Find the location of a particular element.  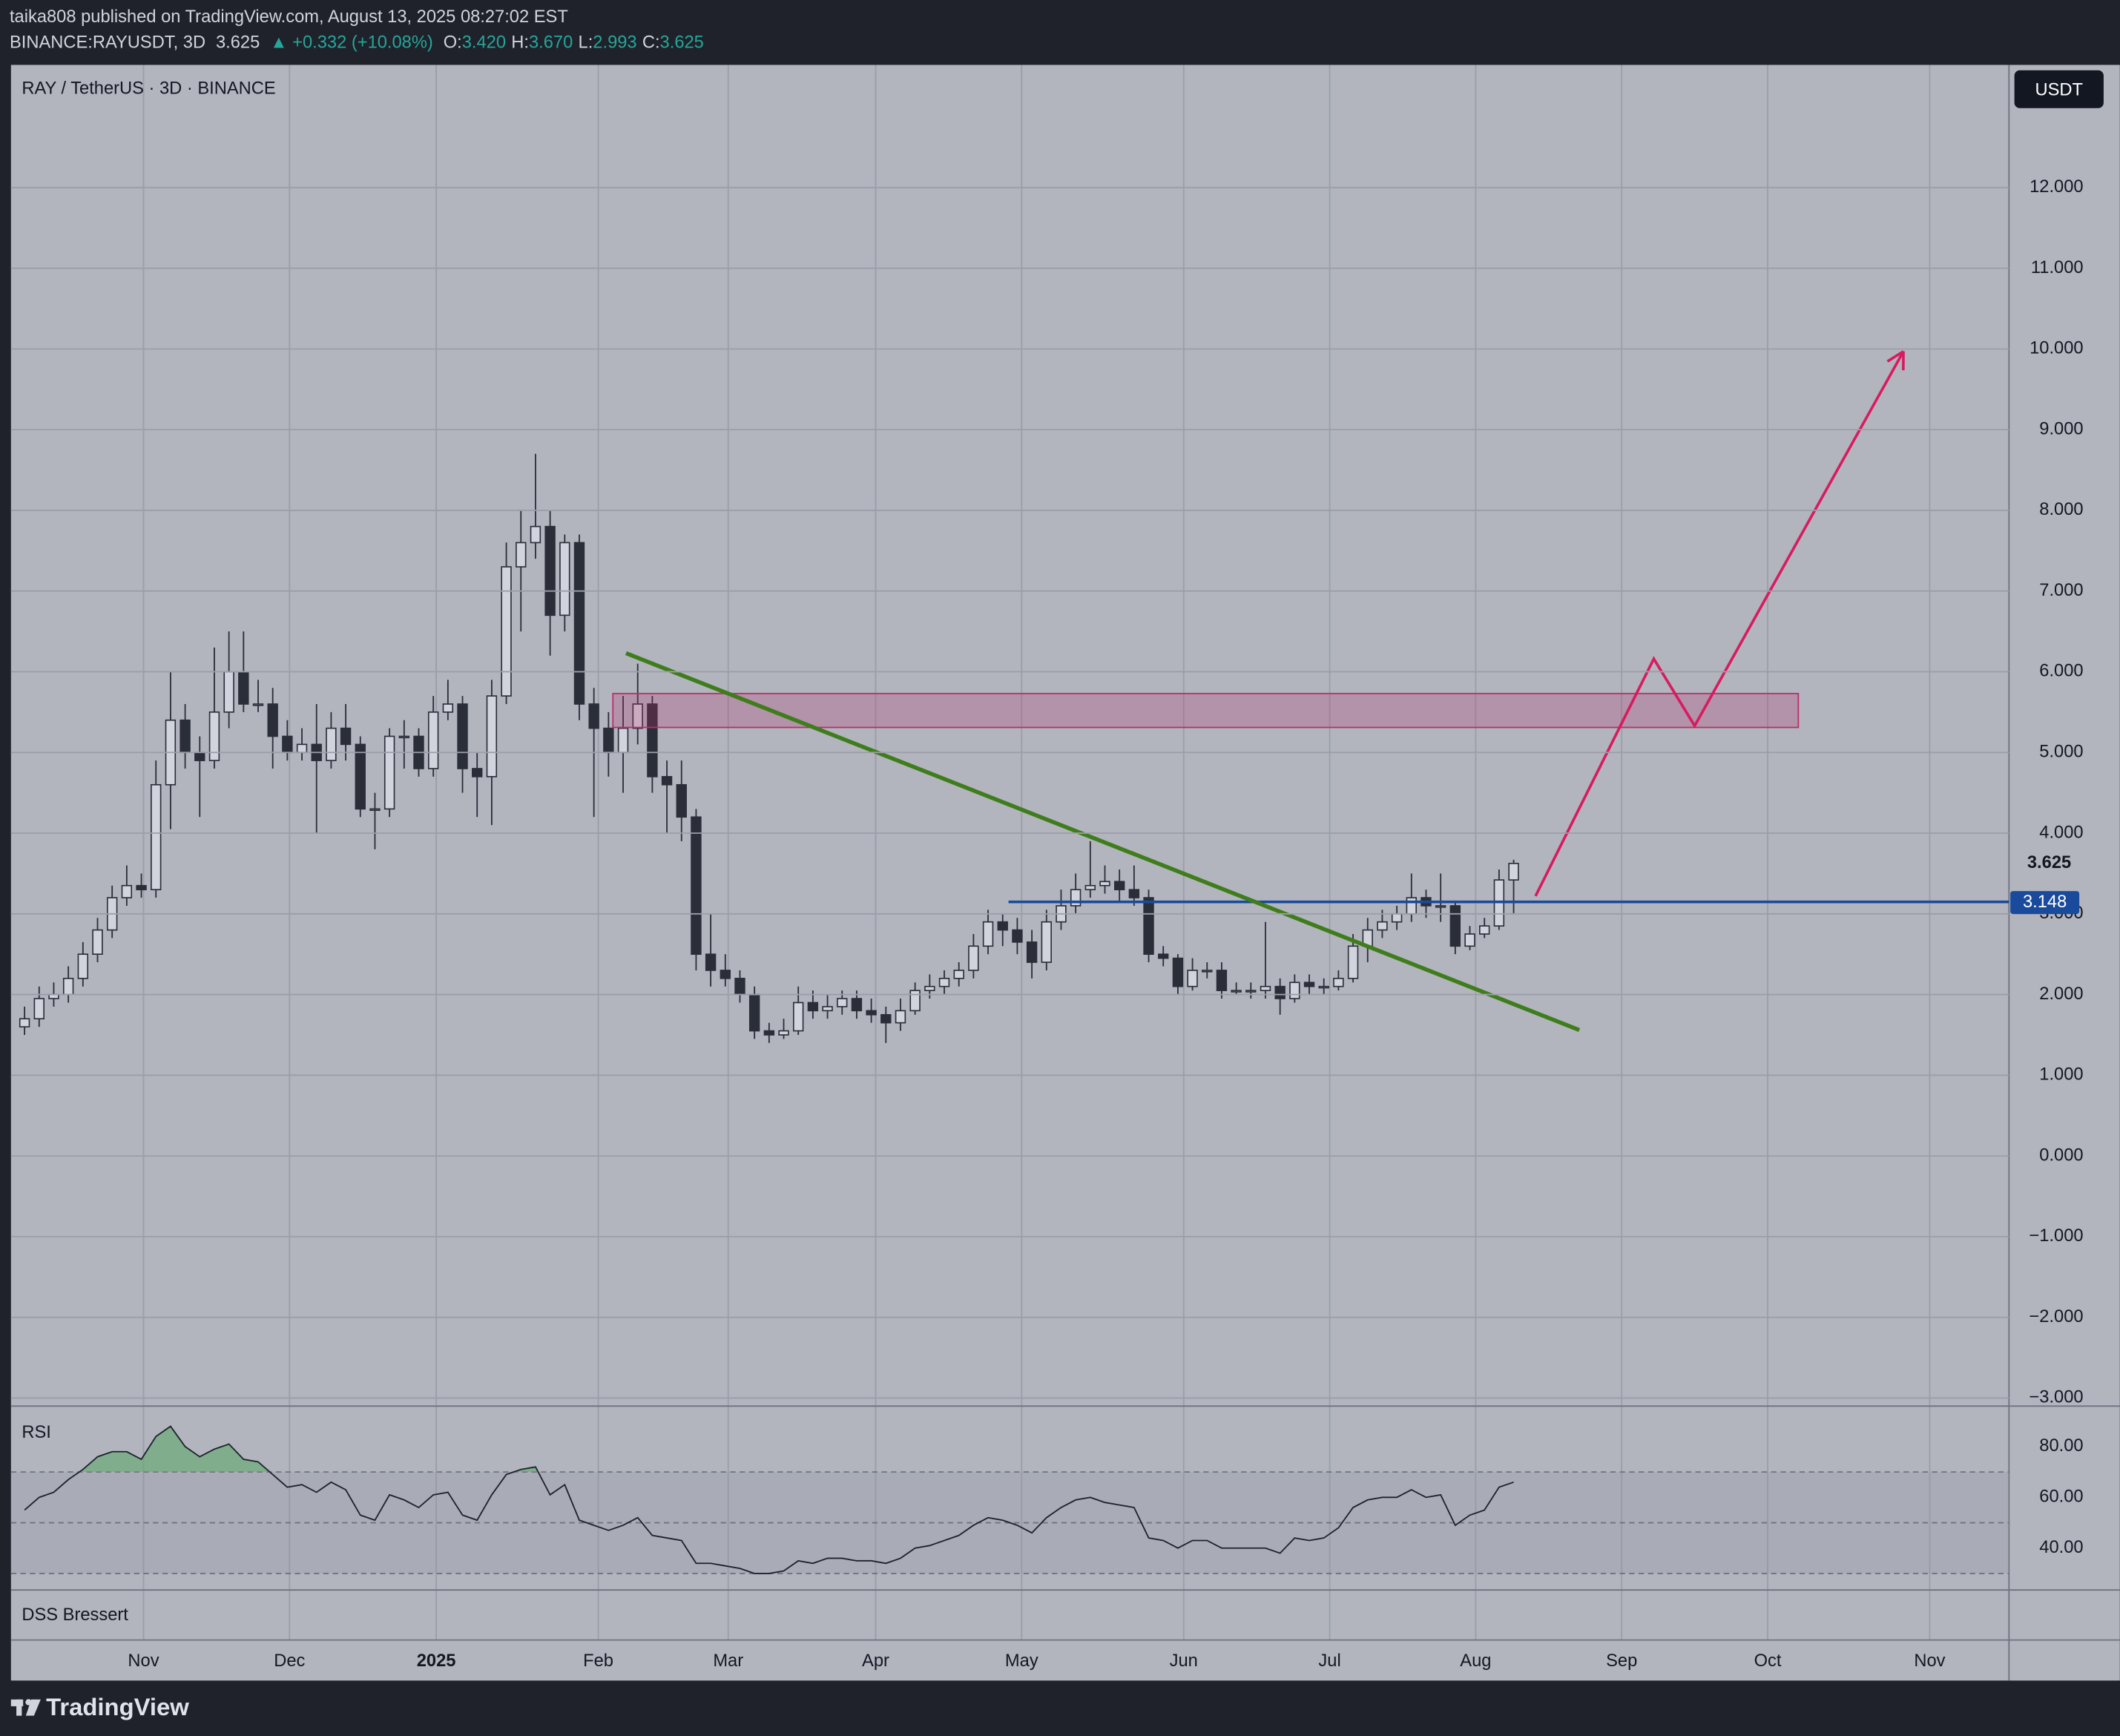

x-tick-label: Nov is located at coordinates (1929, 1661).